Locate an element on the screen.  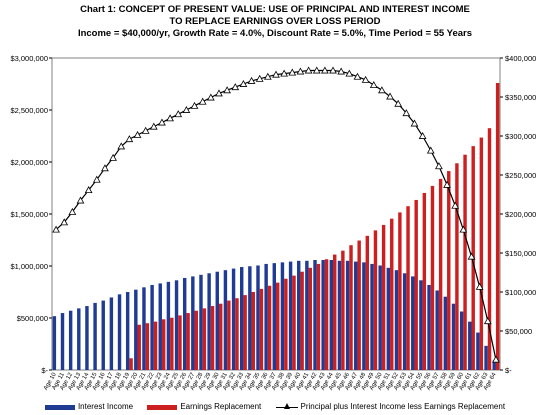
left-axis-tick-label: $2,000,000 is located at coordinates (29, 162).